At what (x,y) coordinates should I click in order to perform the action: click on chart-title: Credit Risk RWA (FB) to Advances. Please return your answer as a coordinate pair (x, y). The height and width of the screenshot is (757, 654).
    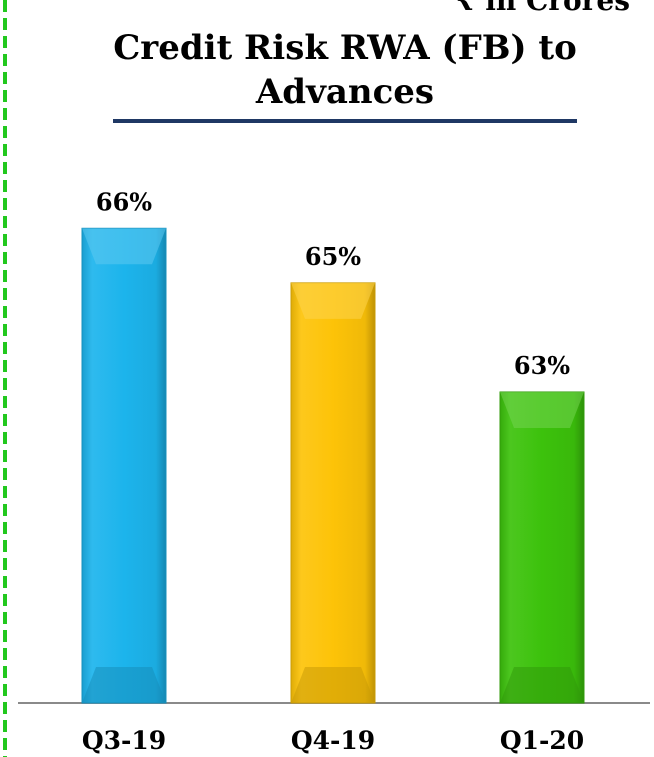
    Looking at the image, I should click on (345, 70).